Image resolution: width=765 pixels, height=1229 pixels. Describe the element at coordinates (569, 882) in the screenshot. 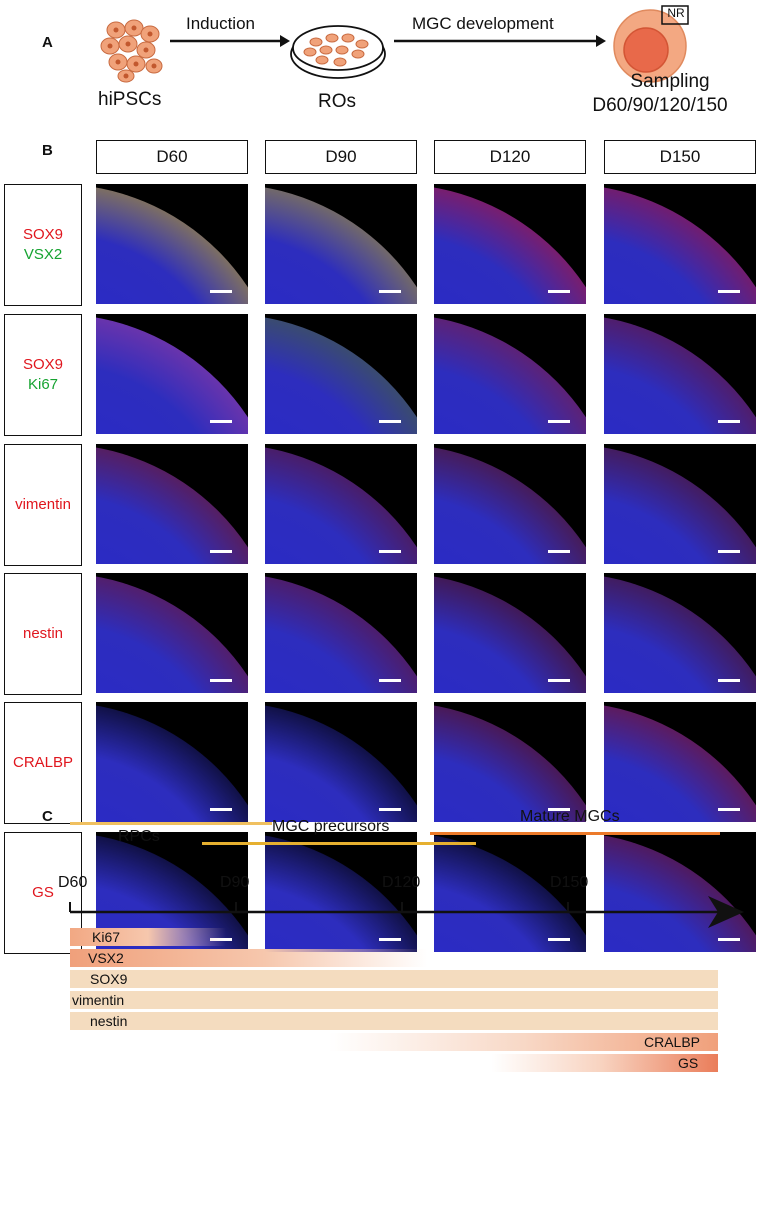

I see `timeline-label-d150: D150` at that location.